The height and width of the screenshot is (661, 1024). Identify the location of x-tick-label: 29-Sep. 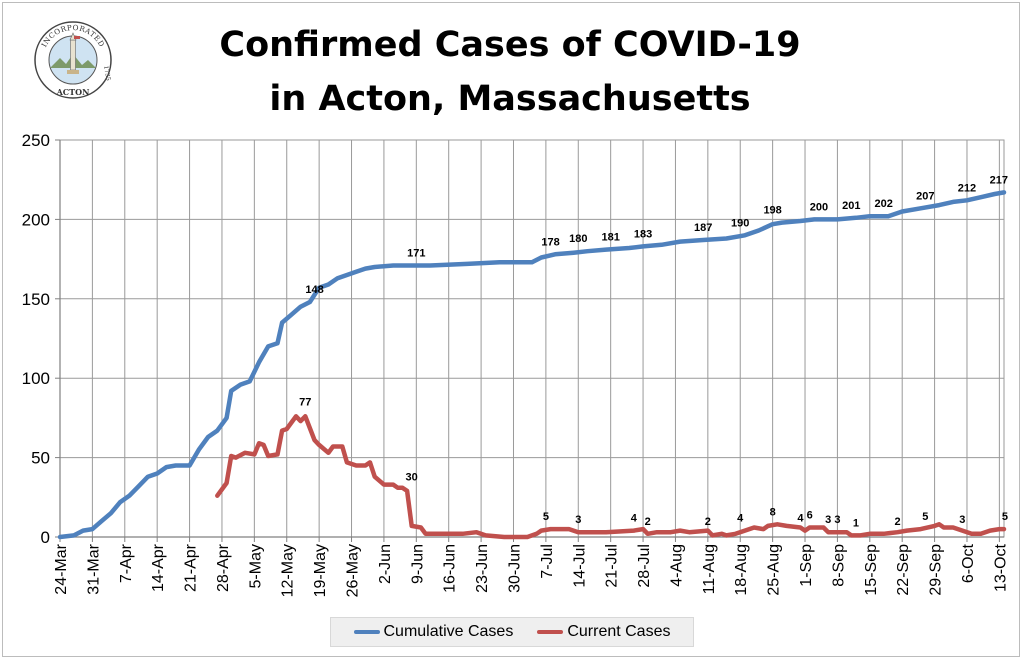
(936, 570).